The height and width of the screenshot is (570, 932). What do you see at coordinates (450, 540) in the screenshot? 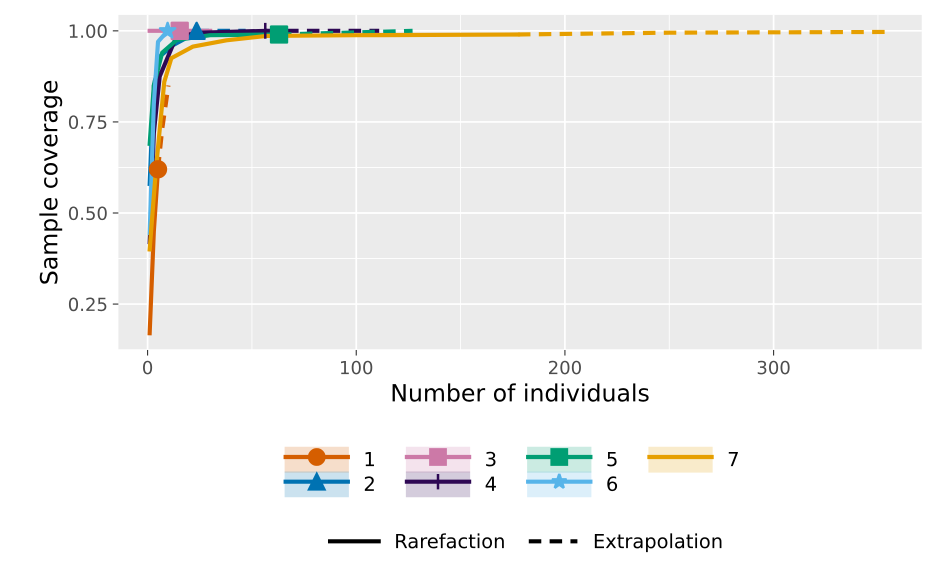
I see `legend-label: Rarefaction` at bounding box center [450, 540].